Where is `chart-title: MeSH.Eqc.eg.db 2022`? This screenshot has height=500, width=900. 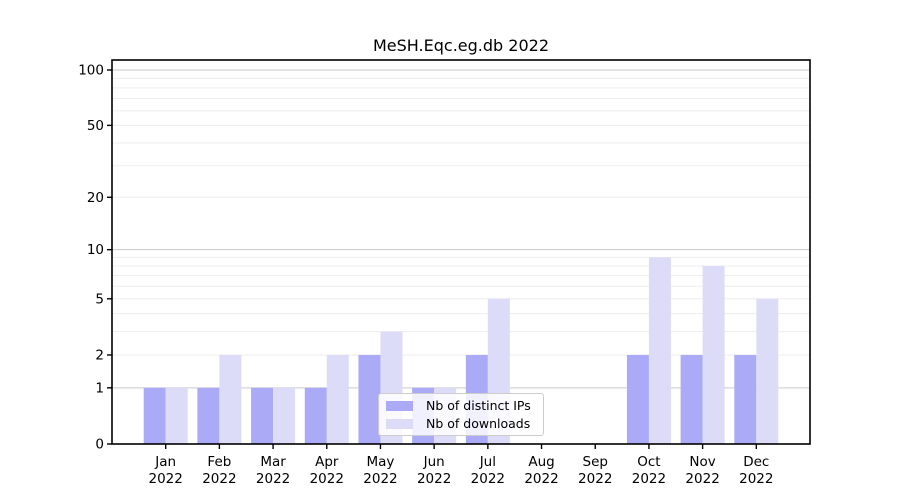
chart-title: MeSH.Eqc.eg.db 2022 is located at coordinates (461, 45).